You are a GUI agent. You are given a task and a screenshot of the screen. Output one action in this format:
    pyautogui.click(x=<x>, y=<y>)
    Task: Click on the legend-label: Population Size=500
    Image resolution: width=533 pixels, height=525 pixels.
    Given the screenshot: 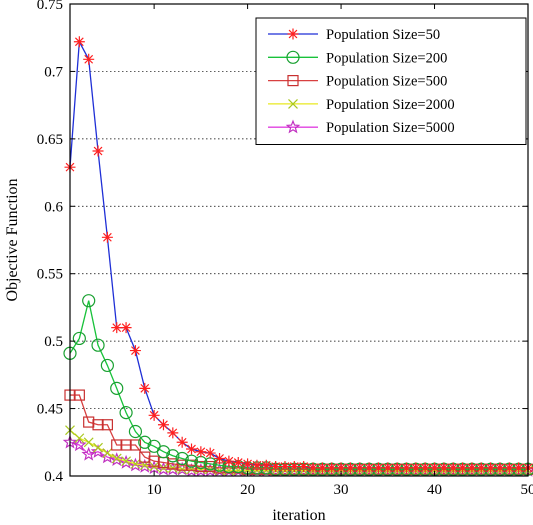 What is the action you would take?
    pyautogui.click(x=386, y=82)
    